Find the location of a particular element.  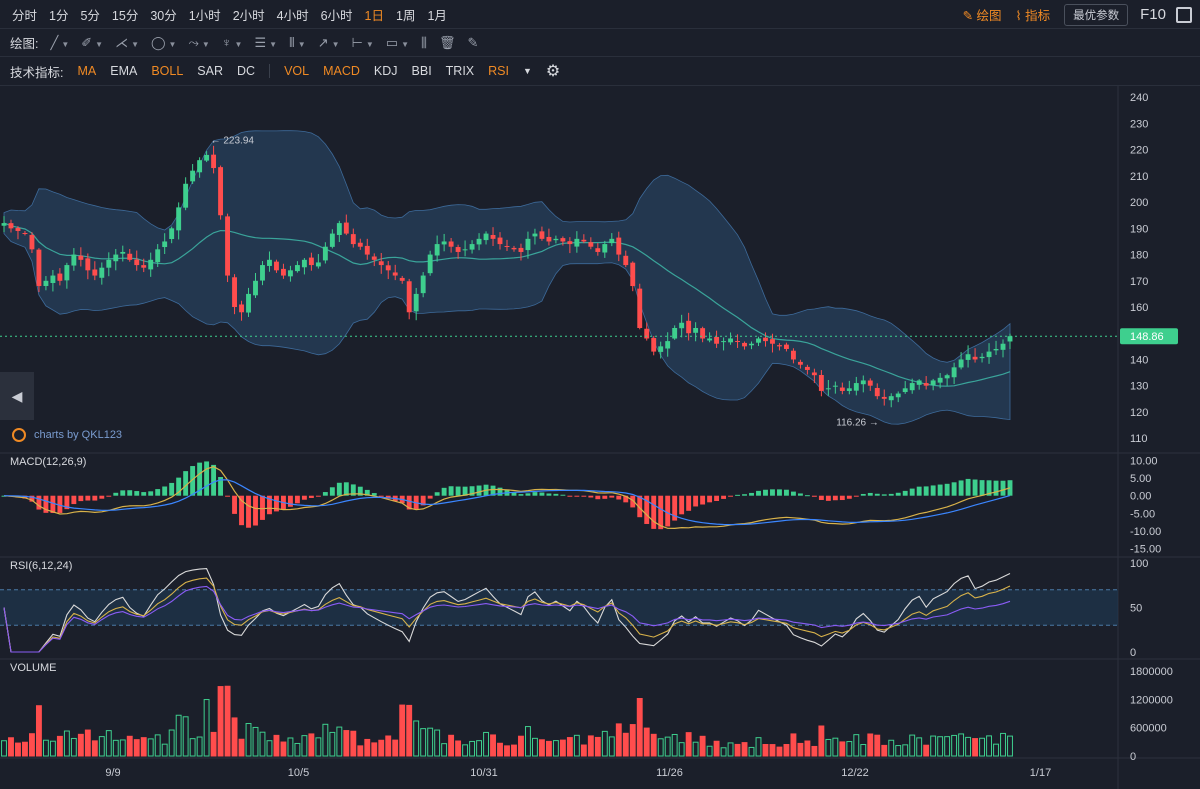

pattern-tool-icon: ♆ ▼ is located at coordinates (232, 42).